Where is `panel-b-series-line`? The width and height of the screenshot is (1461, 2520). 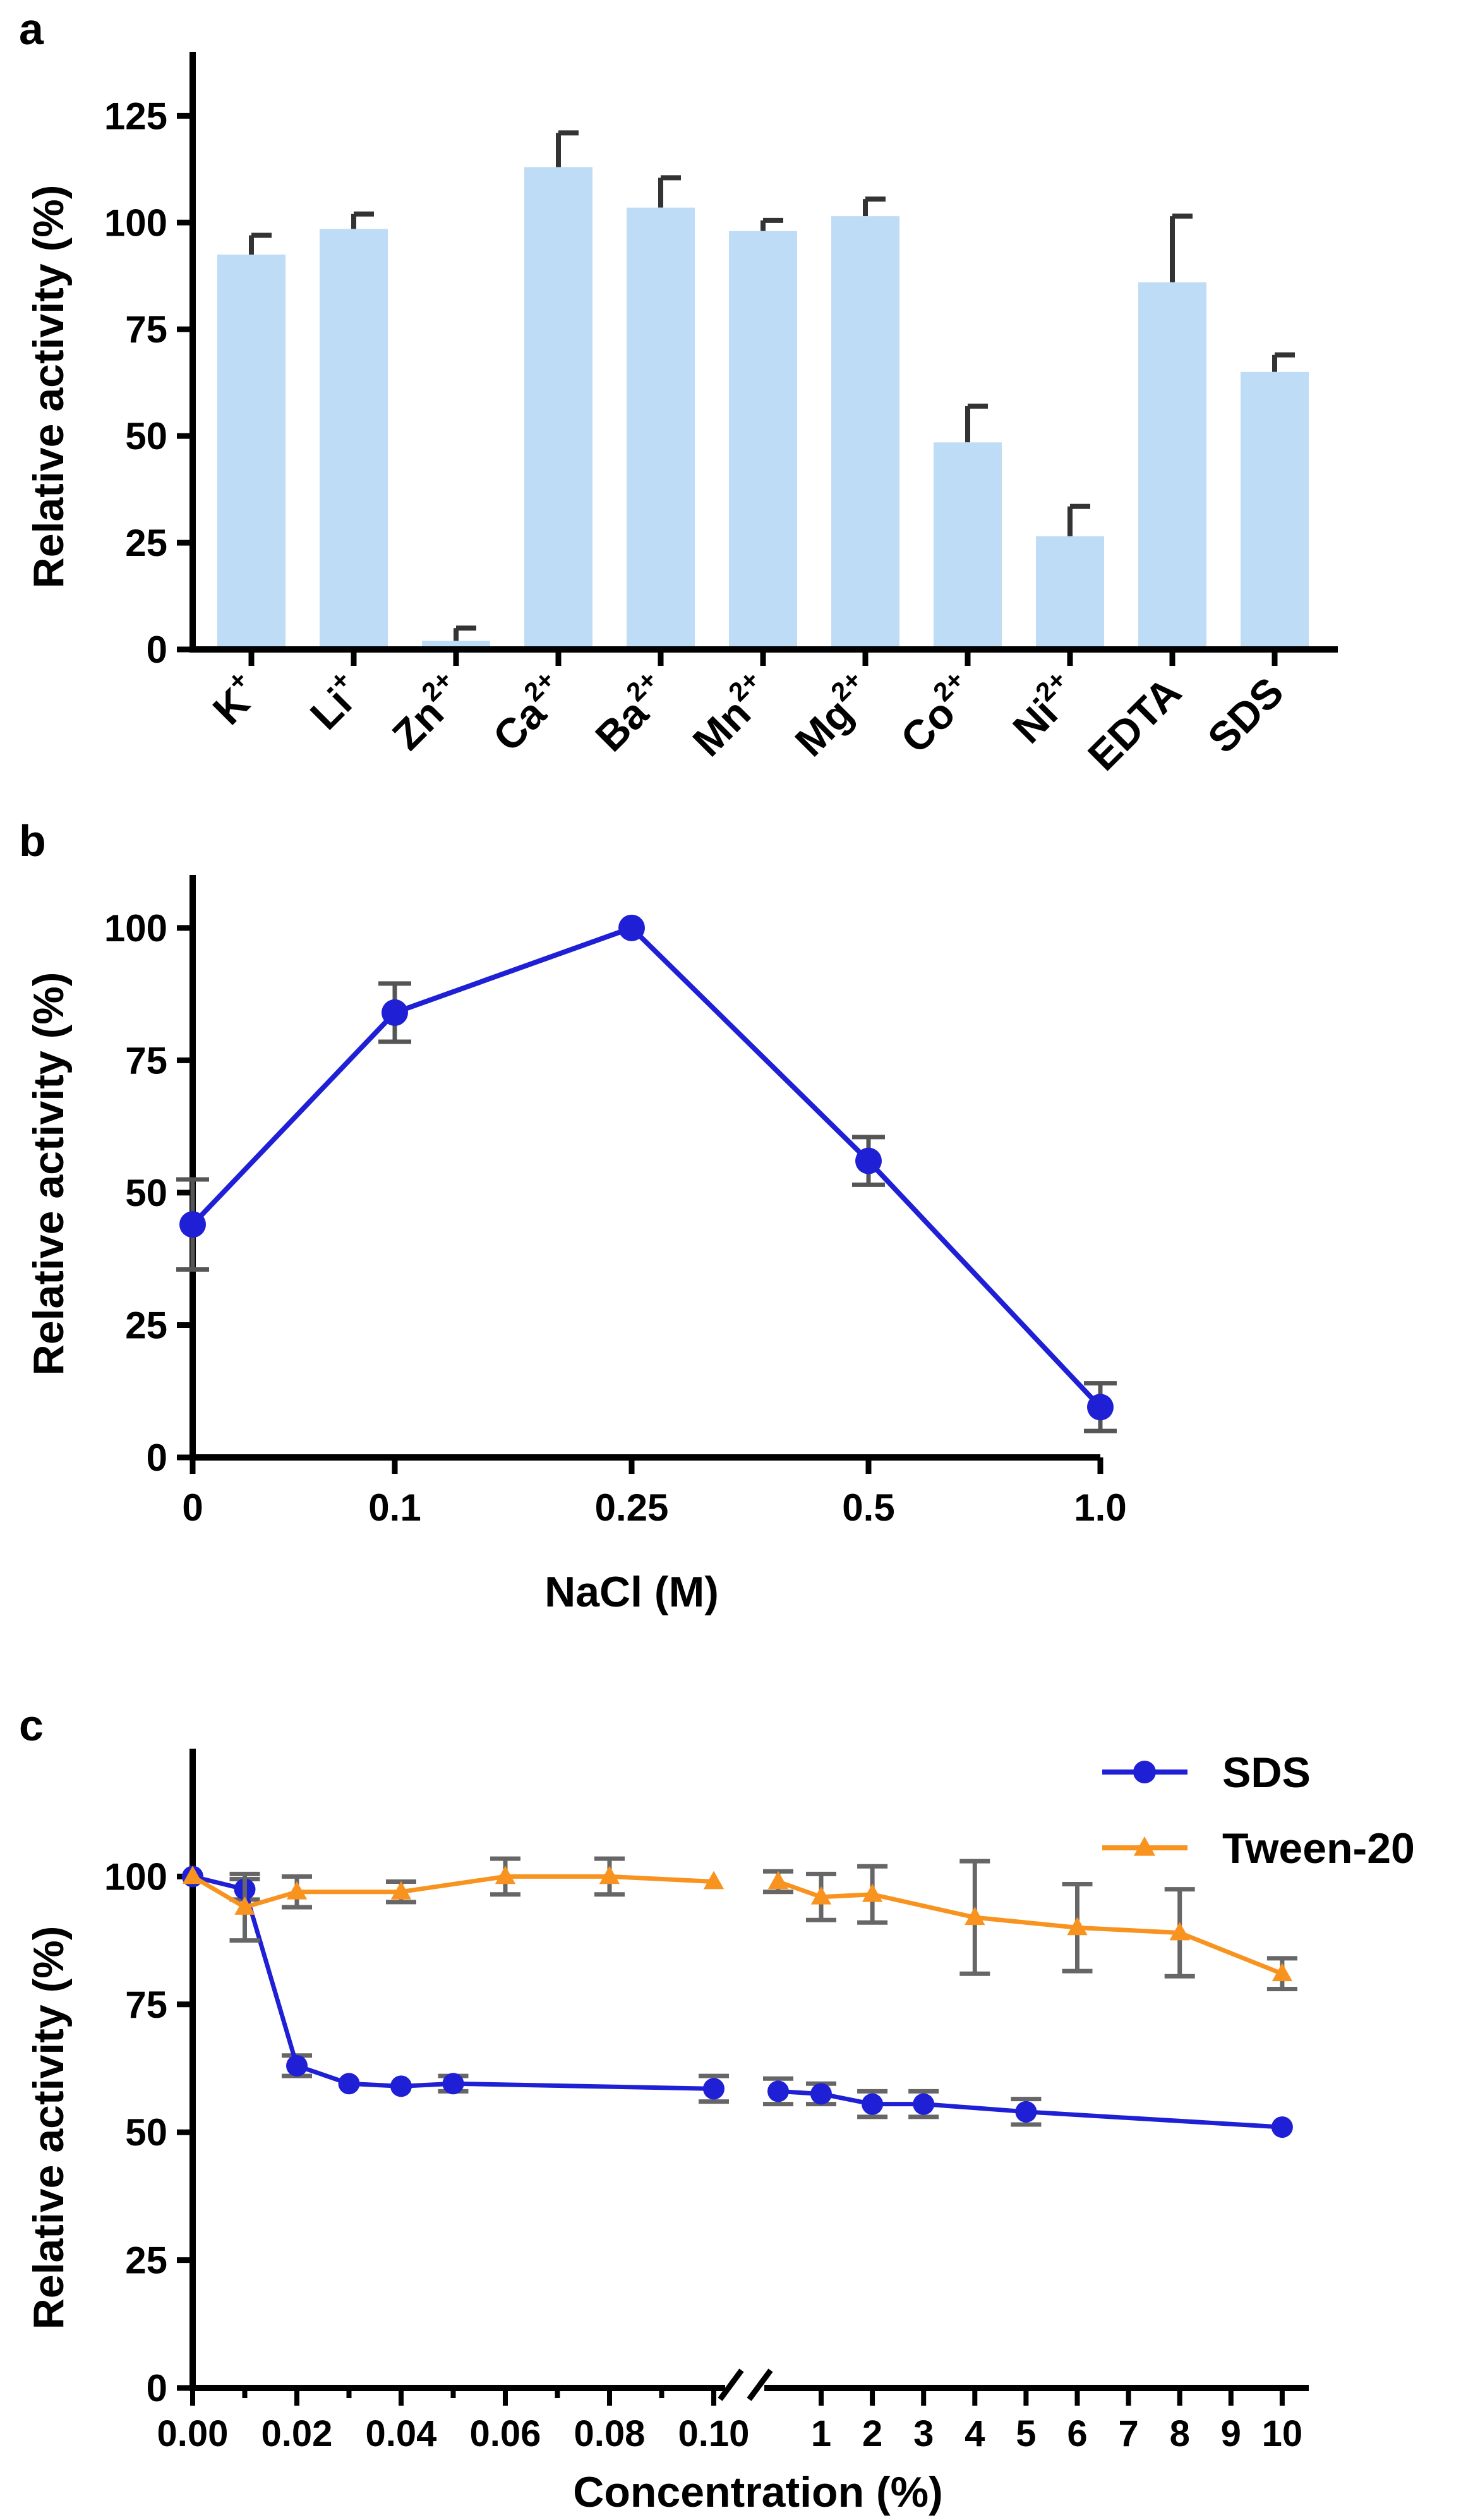
panel-b-series-line is located at coordinates (646, 1167).